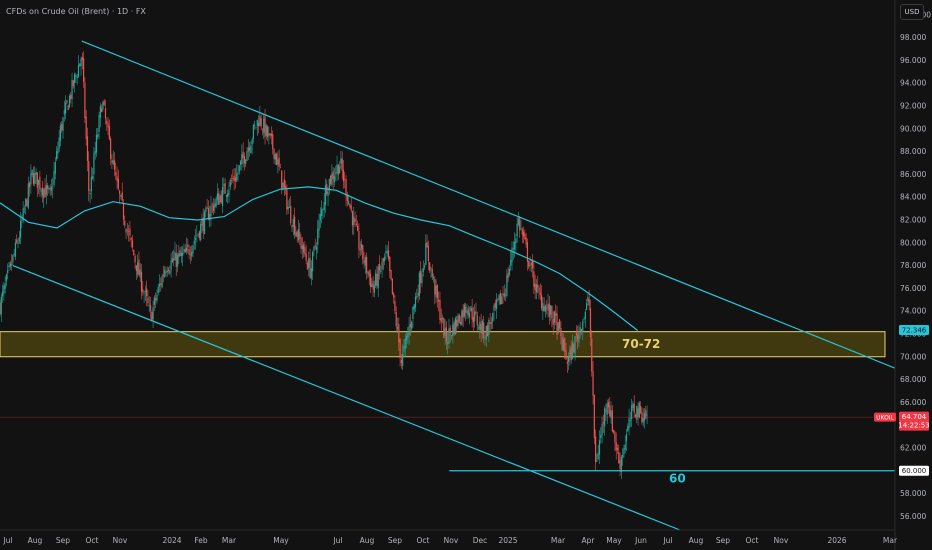 The image size is (932, 550). Describe the element at coordinates (443, 344) in the screenshot. I see `resistance-zone` at that location.